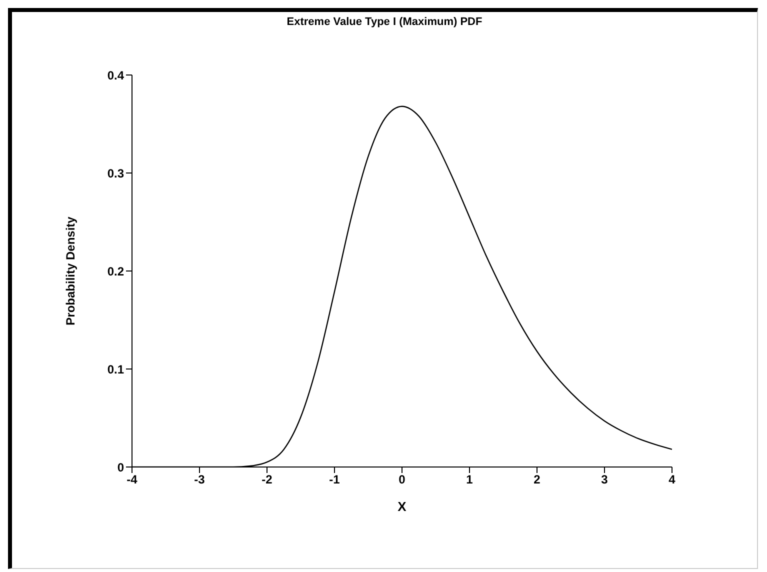  I want to click on chart-title: Extreme Value Type I (Maximum) PDF, so click(385, 22).